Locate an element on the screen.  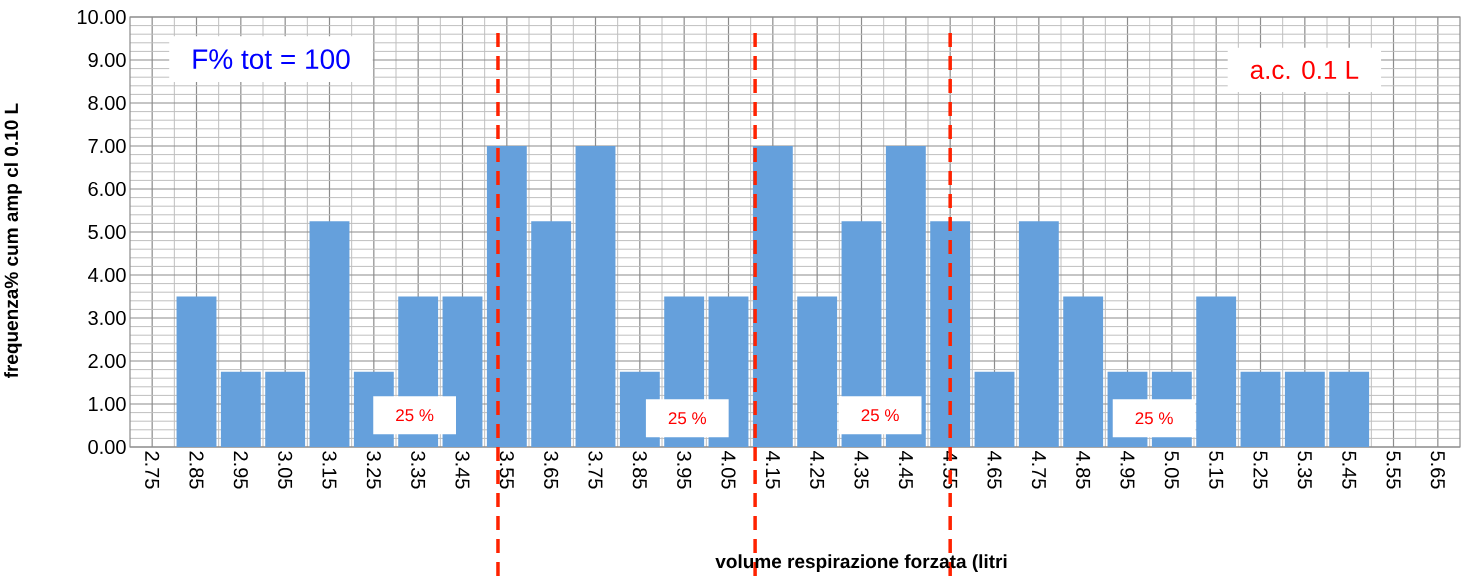
y-tick-label: 4.00 is located at coordinates (107, 275).